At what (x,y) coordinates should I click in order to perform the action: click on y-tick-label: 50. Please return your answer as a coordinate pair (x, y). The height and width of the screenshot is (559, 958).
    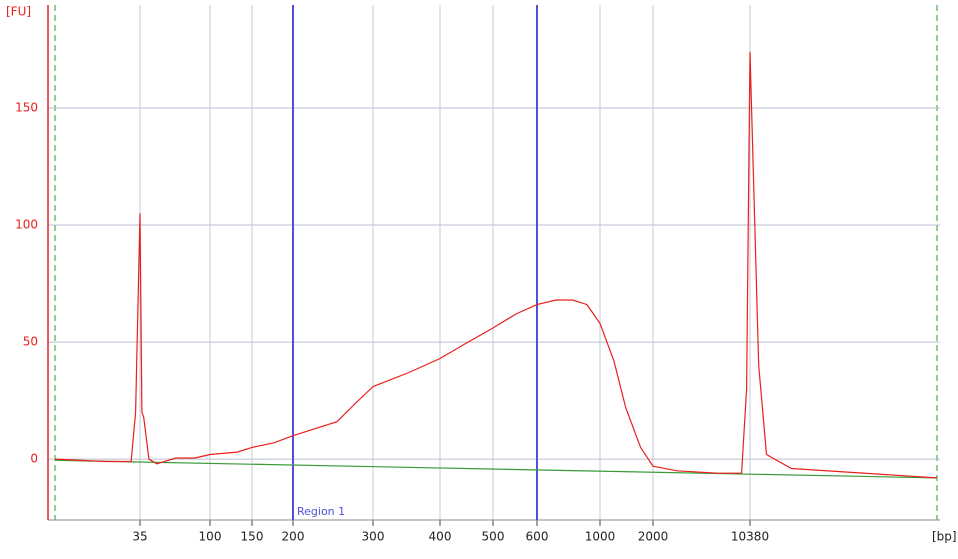
    Looking at the image, I should click on (30, 342).